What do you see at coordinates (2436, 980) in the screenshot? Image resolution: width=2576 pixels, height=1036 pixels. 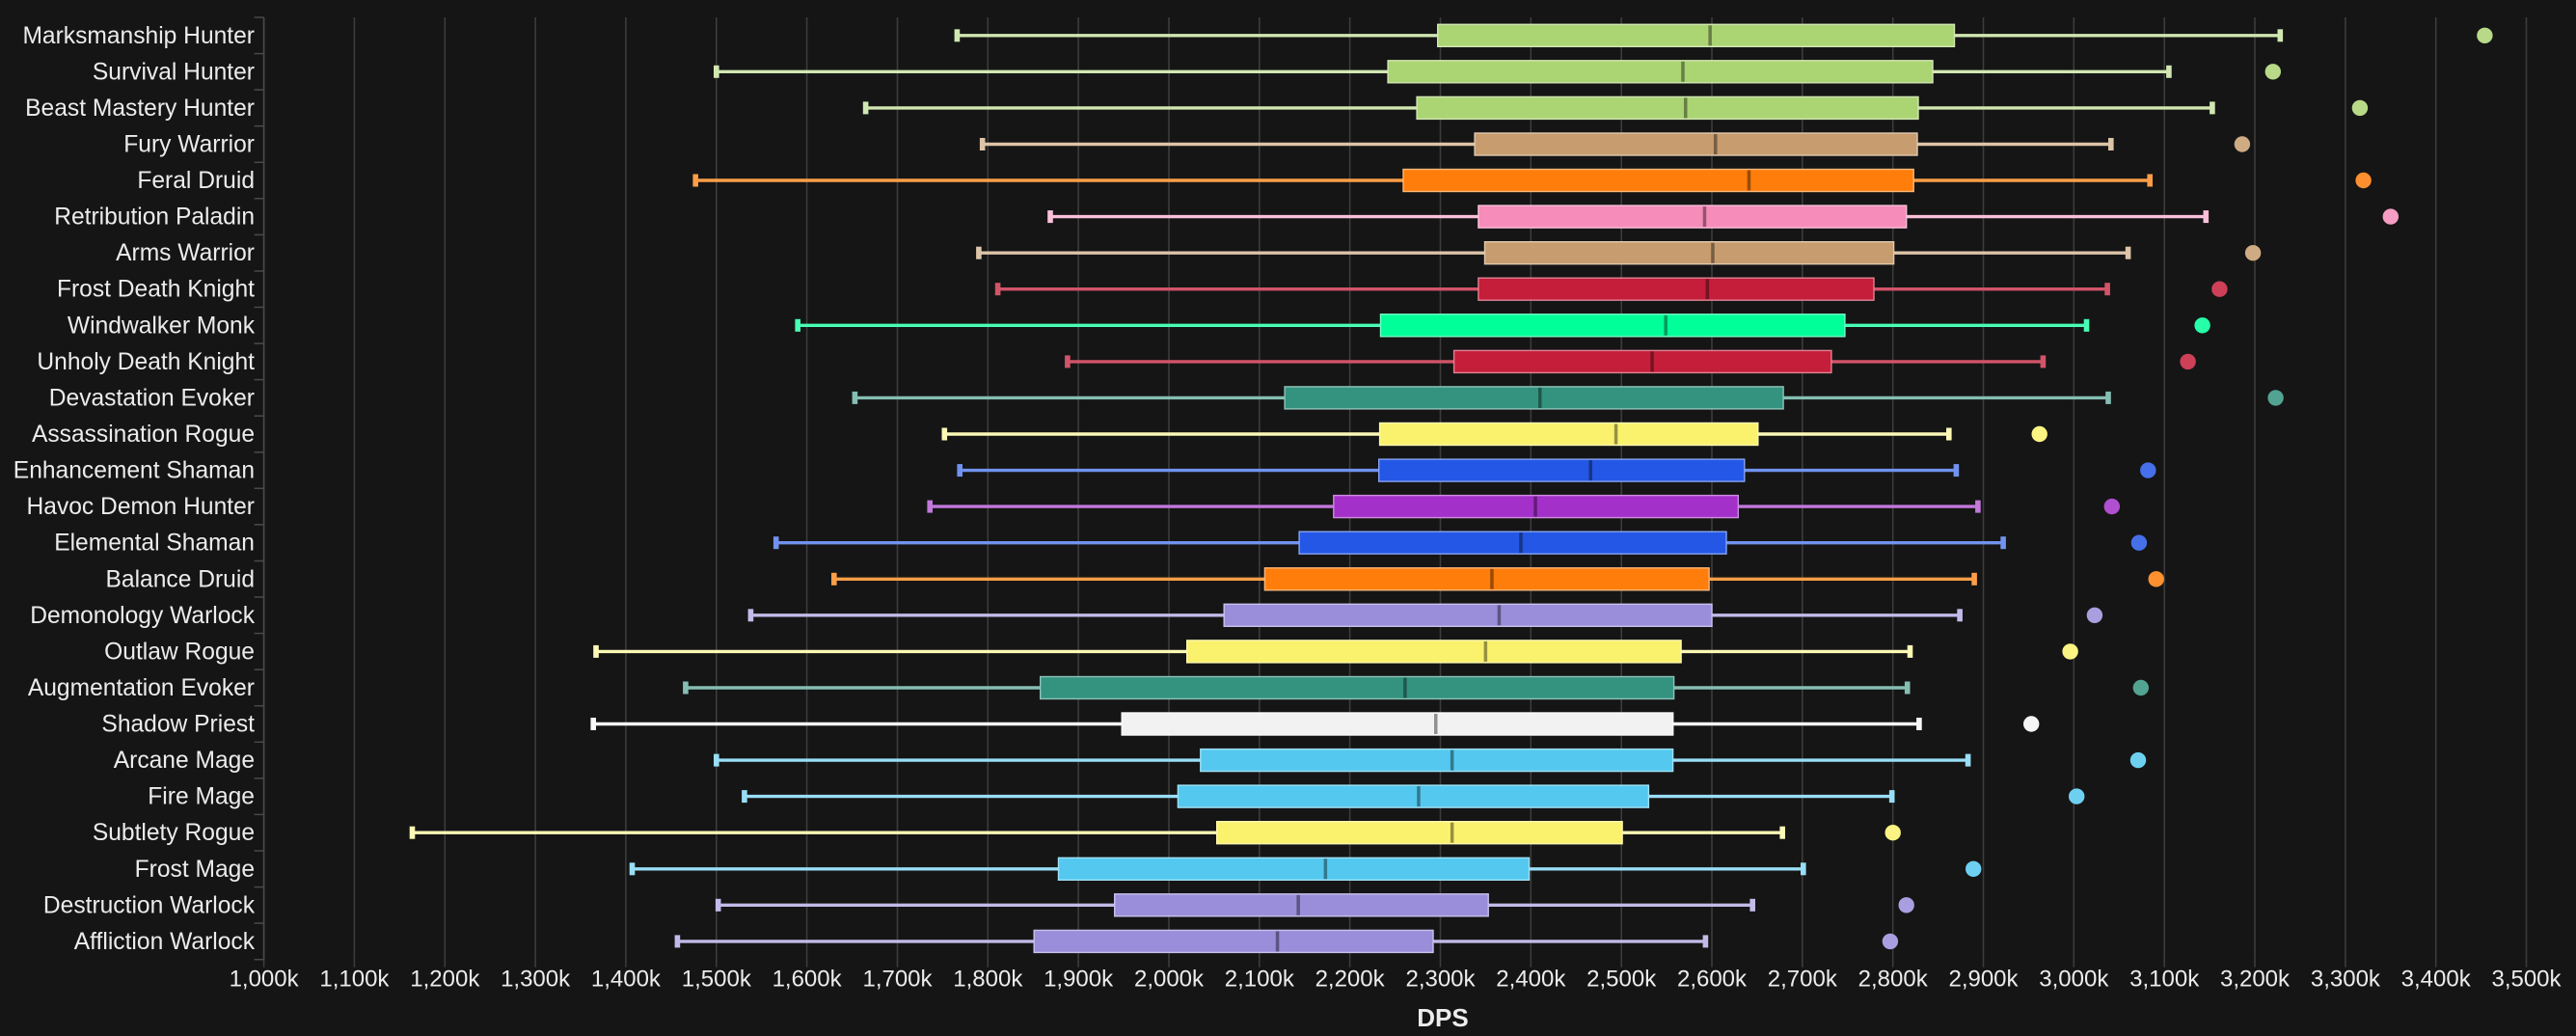 I see `svg-text: 3,400k` at bounding box center [2436, 980].